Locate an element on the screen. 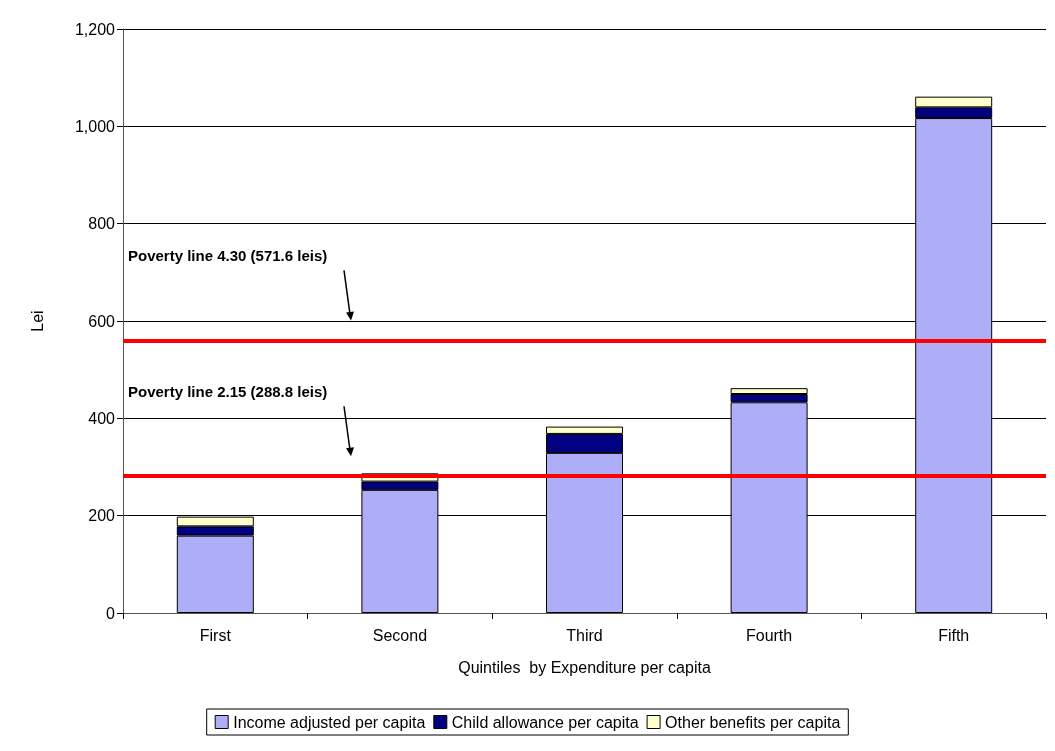 The height and width of the screenshot is (751, 1055). x-tick-label: Fourth is located at coordinates (769, 635).